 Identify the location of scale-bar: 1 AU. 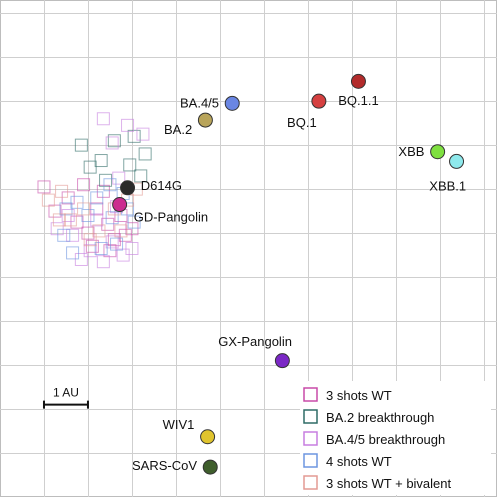
(65, 397).